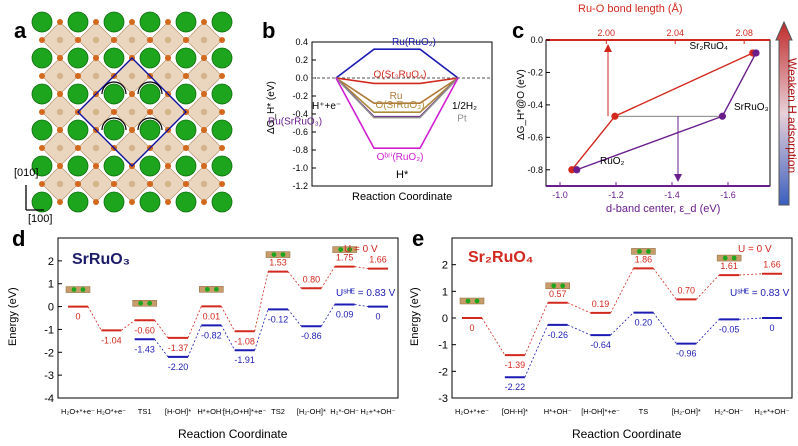 The width and height of the screenshot is (798, 446). Describe the element at coordinates (144, 349) in the screenshot. I see `d-value-label: -1.43` at that location.